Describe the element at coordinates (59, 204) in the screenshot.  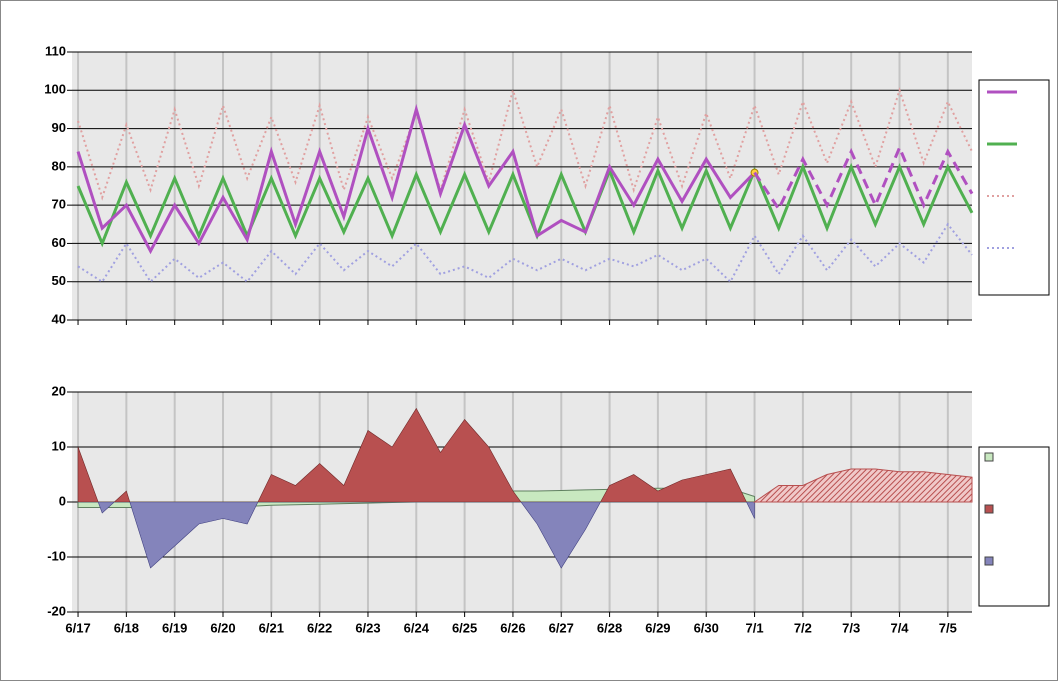
I see `y-tick-label: 70` at that location.